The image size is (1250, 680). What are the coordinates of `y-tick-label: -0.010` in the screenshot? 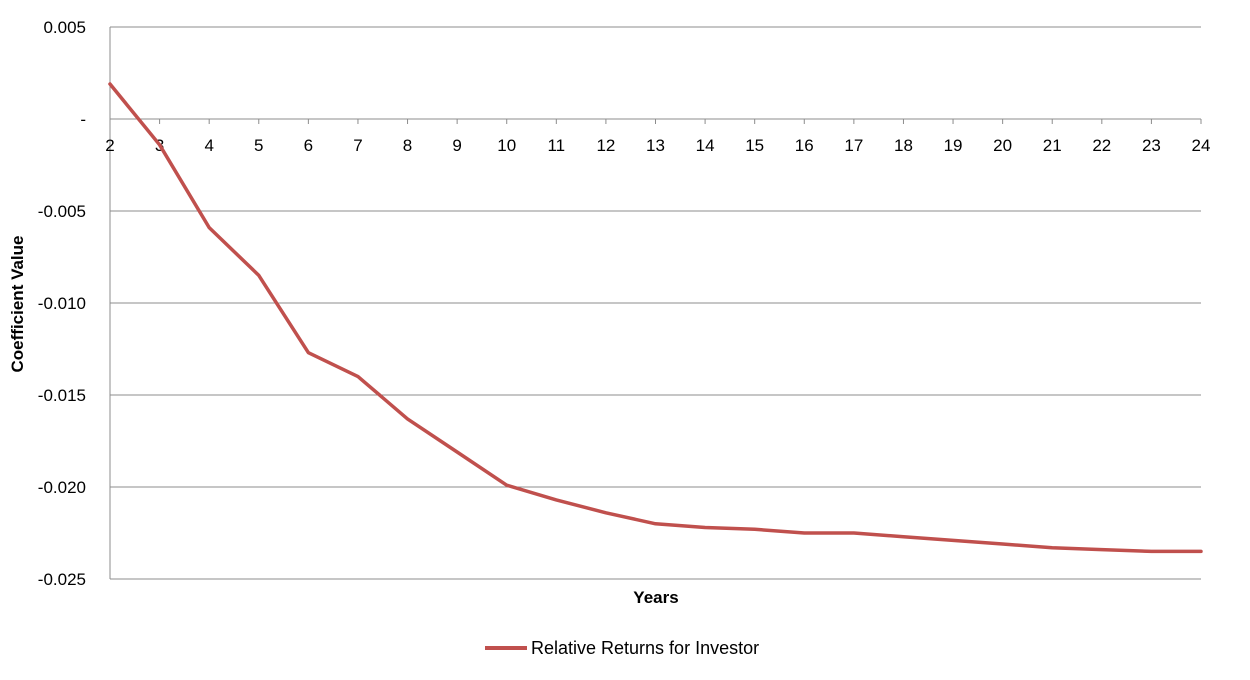 It's located at (62, 303).